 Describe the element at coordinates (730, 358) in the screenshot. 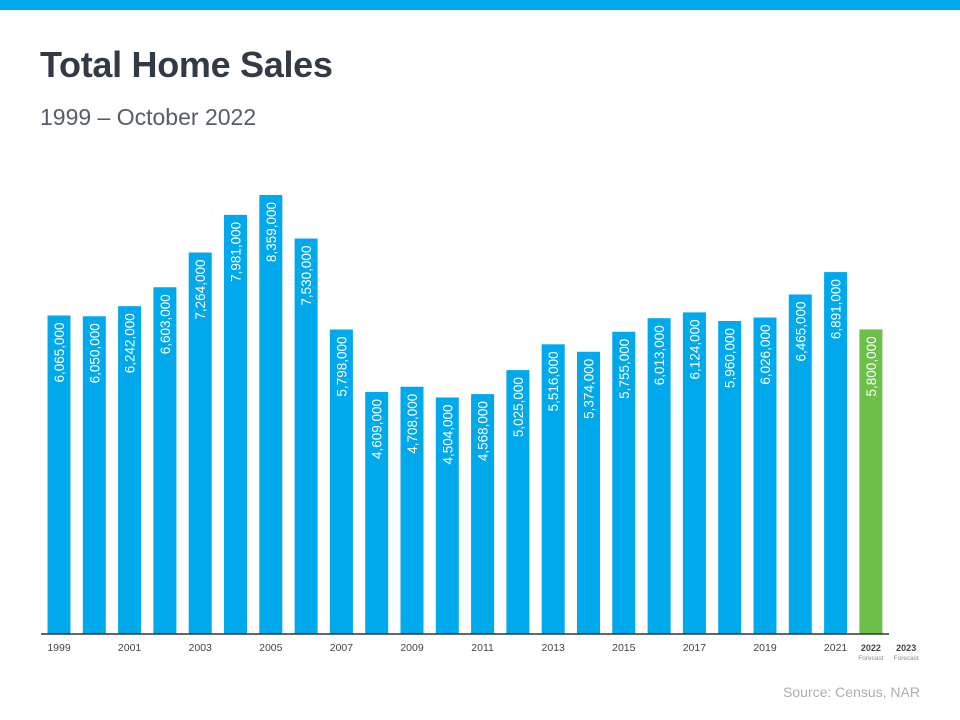

I see `value-label-2018: 5,960,000` at that location.